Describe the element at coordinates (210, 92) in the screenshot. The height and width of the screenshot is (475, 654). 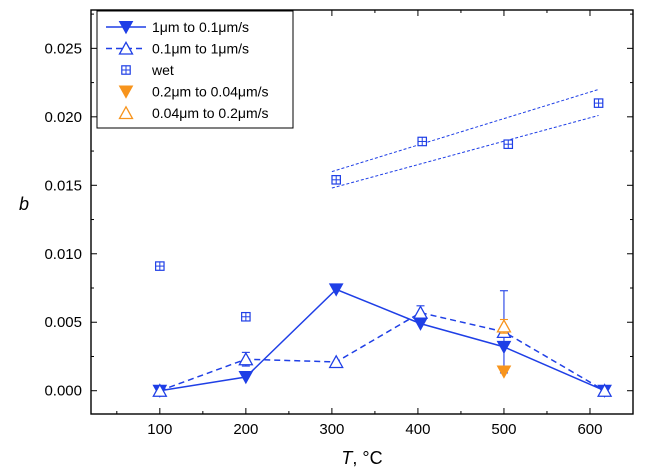
I see `legend-label: 0.2μm to 0.04μm/s` at that location.